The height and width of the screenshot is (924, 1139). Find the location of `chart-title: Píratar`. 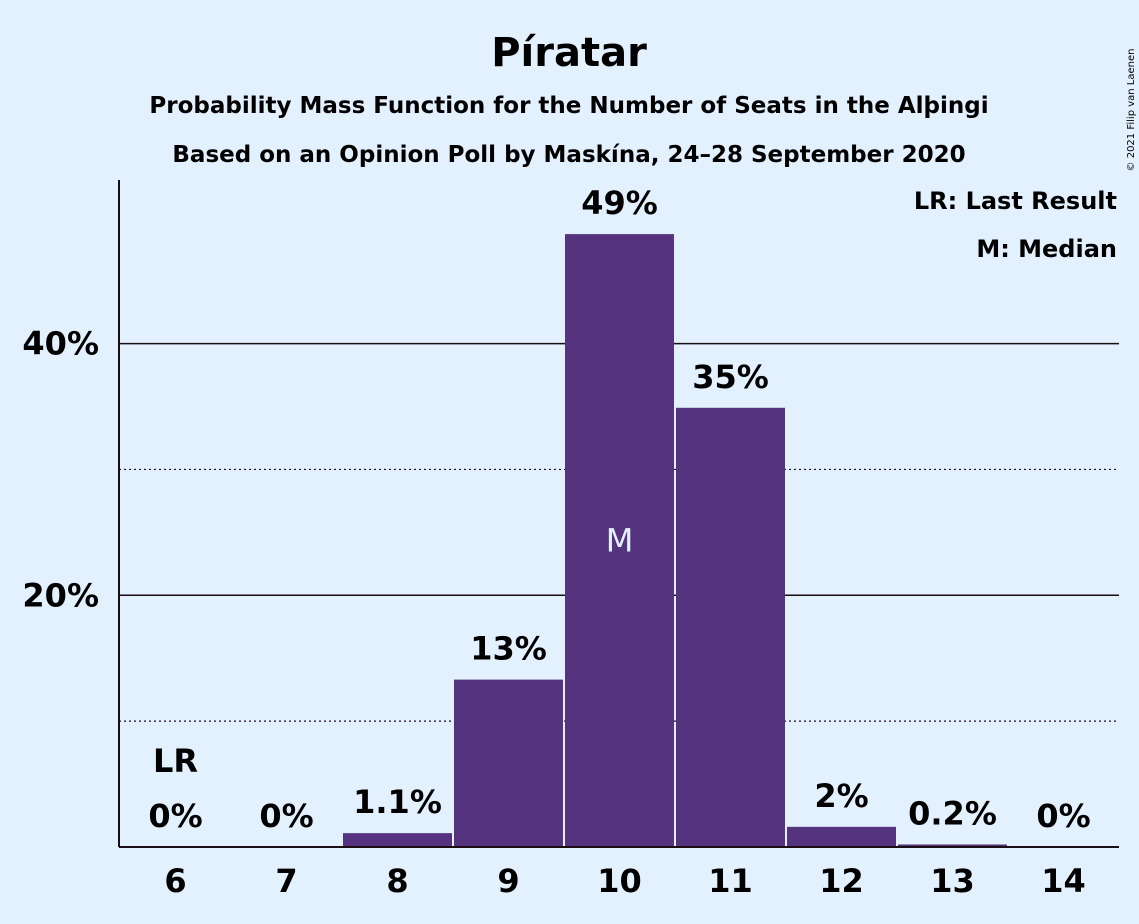

chart-title: Píratar is located at coordinates (569, 53).